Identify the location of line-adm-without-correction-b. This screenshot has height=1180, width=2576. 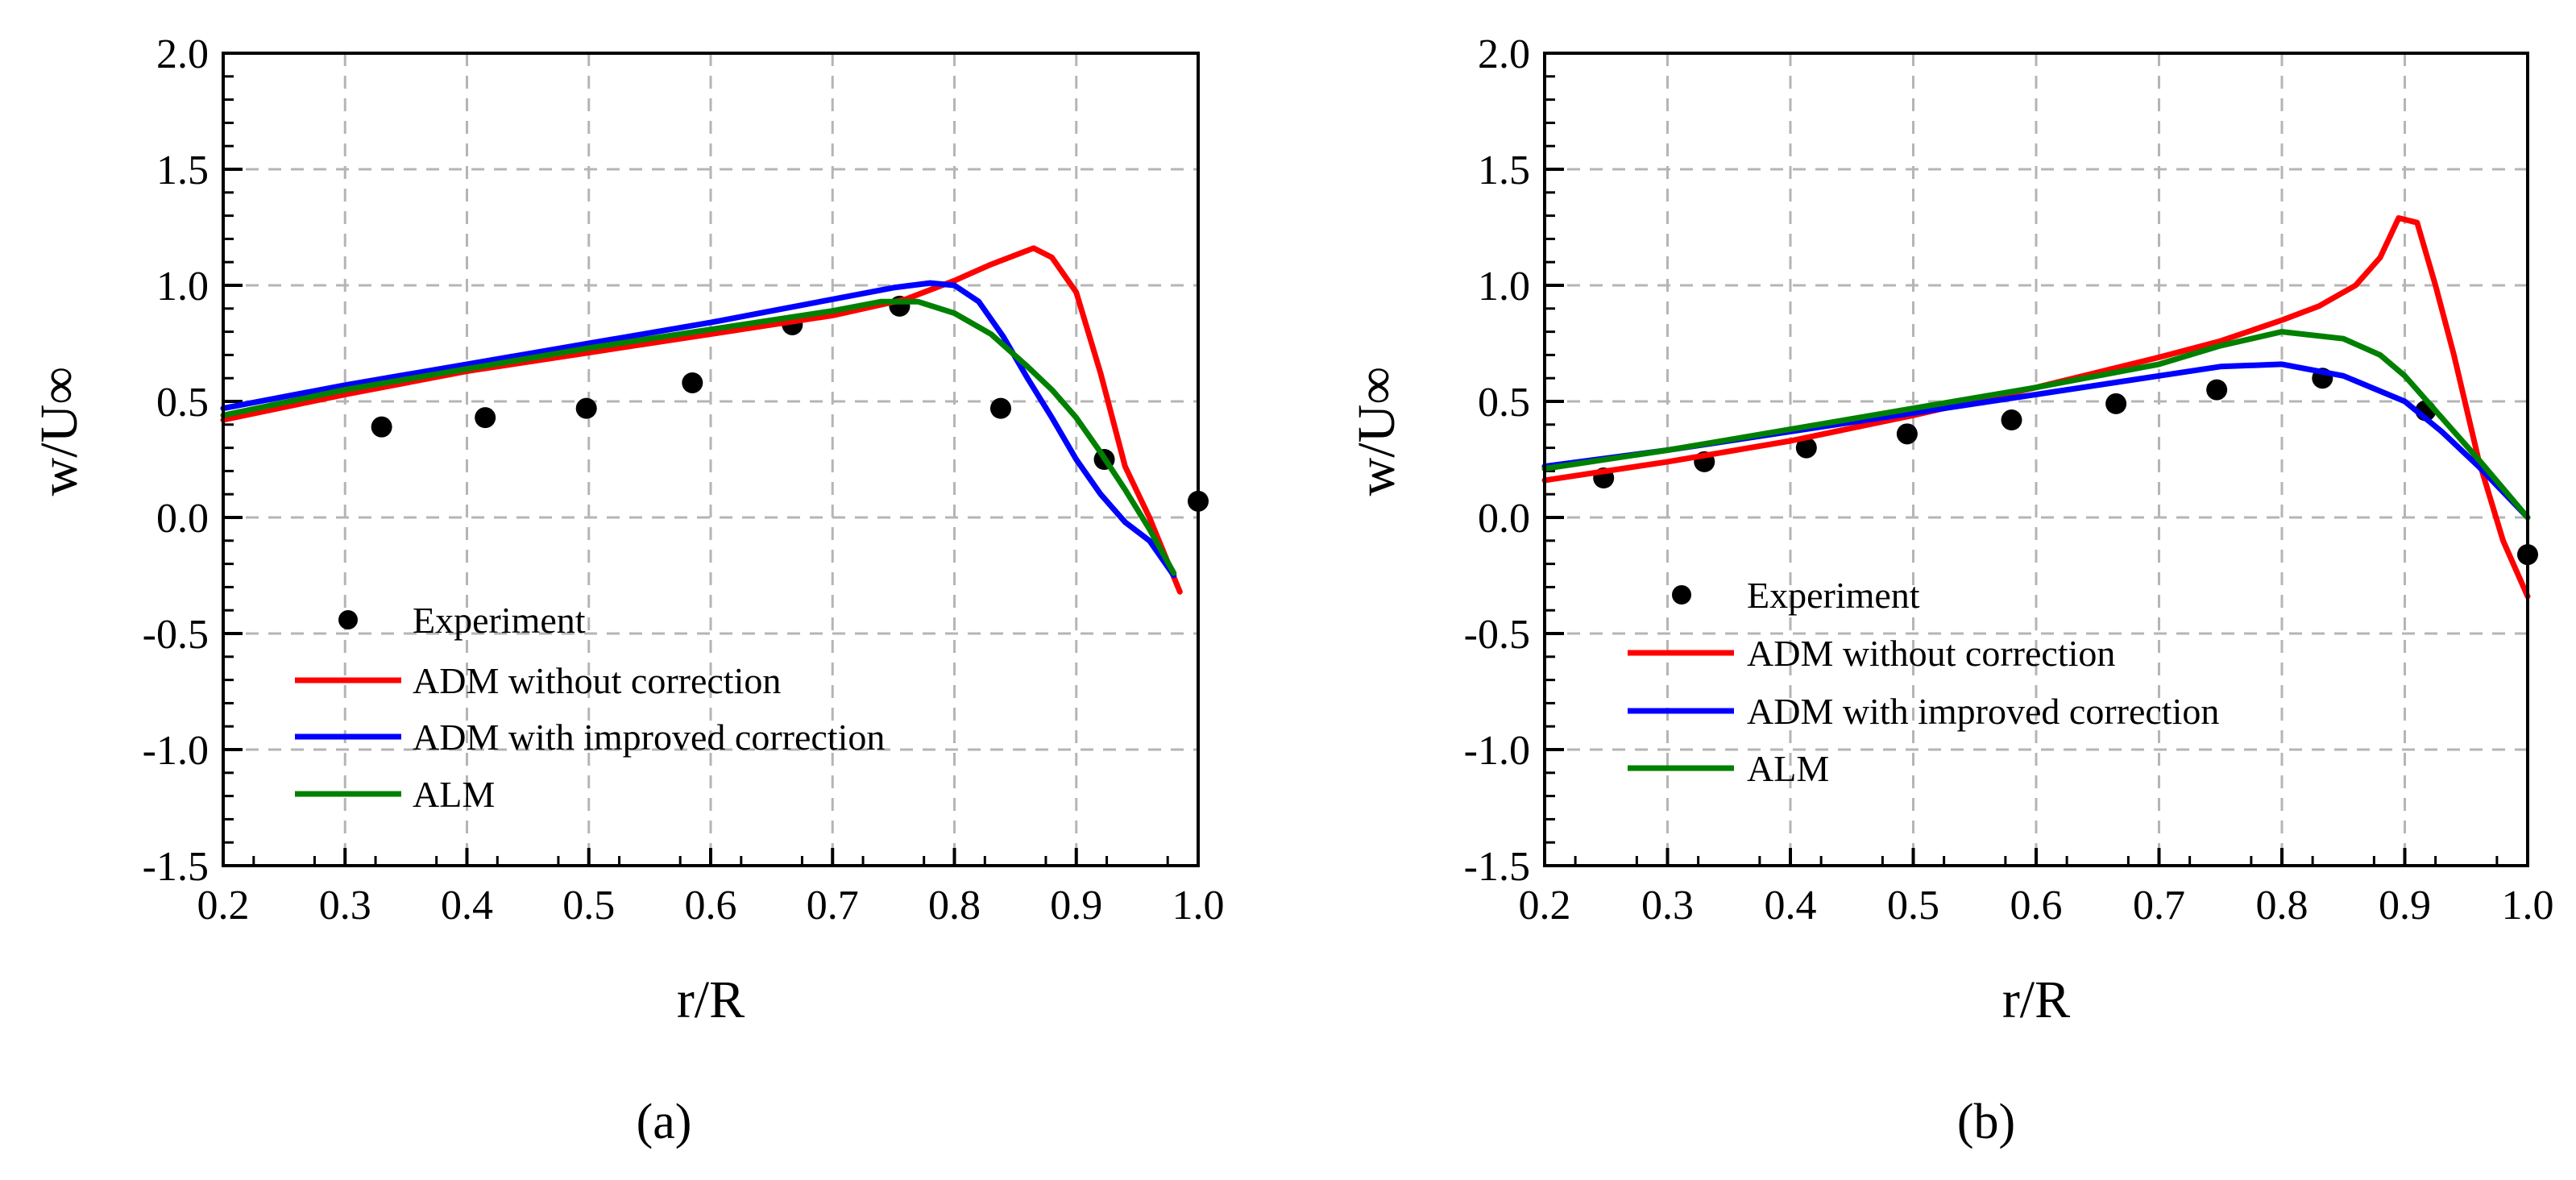
(2036, 407).